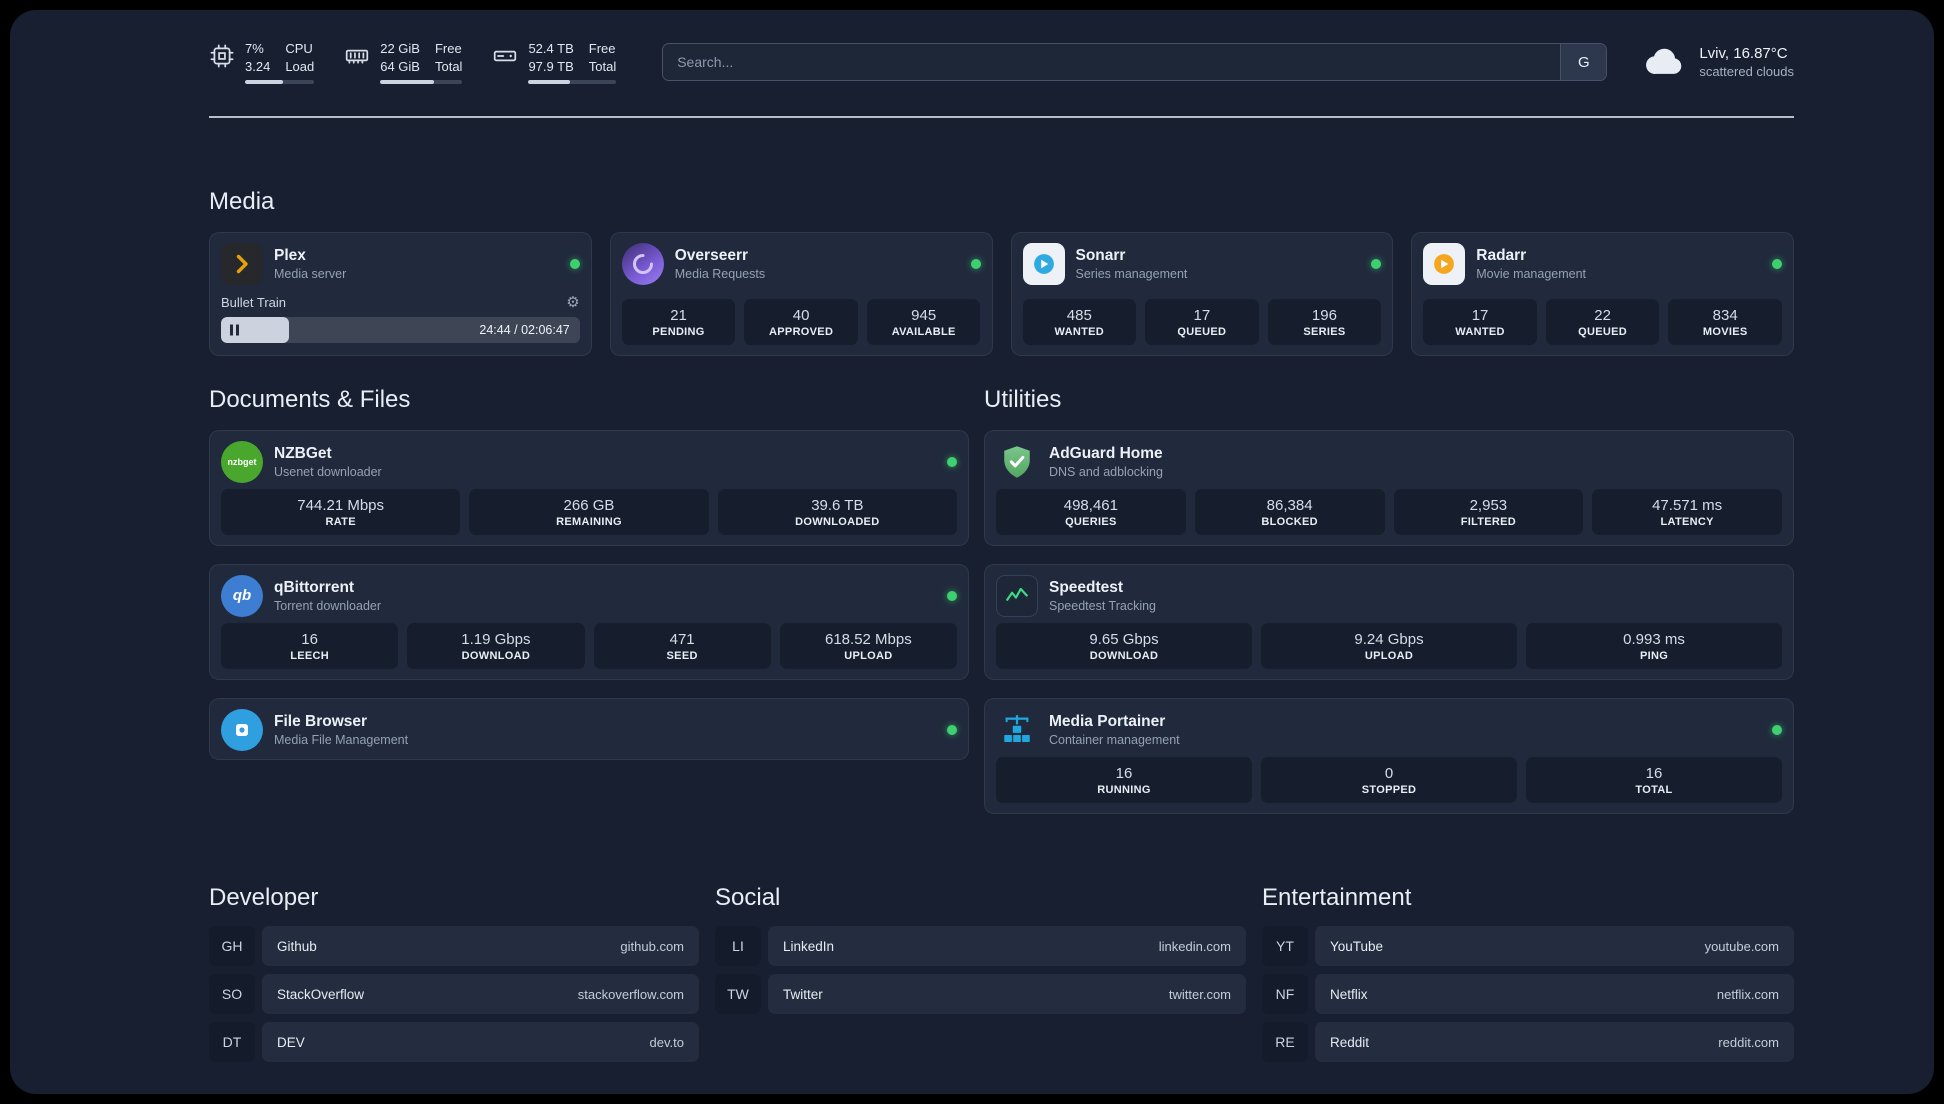 Image resolution: width=1944 pixels, height=1104 pixels. Describe the element at coordinates (236, 330) in the screenshot. I see `pause-icon` at that location.